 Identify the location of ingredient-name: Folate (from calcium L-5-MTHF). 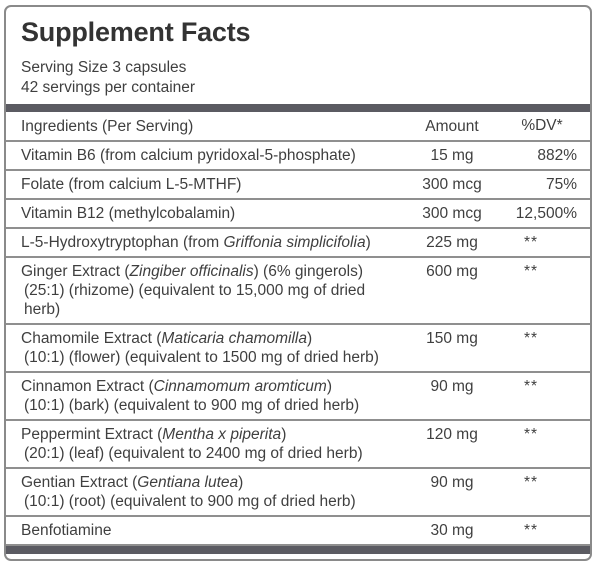
(205, 184).